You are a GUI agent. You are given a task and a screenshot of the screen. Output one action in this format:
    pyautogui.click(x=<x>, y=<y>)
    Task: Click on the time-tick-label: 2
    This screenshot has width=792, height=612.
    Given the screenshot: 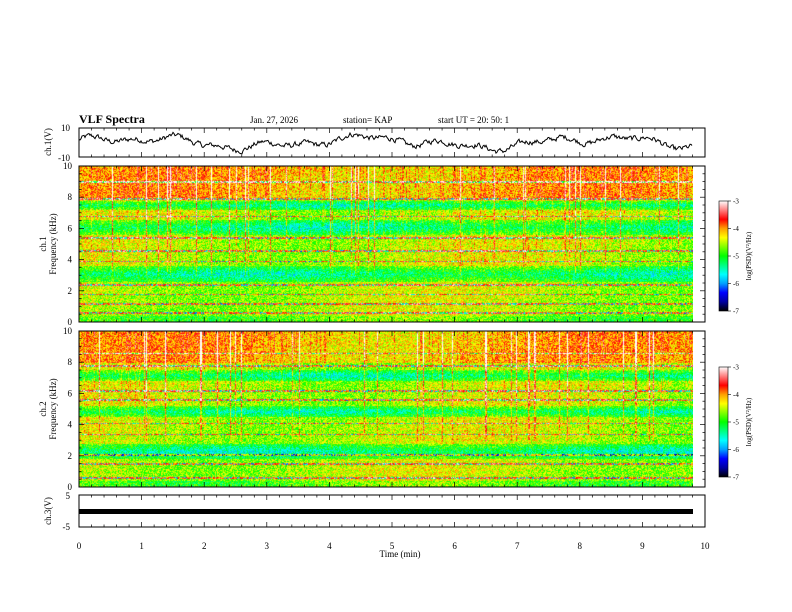 What is the action you would take?
    pyautogui.click(x=204, y=546)
    